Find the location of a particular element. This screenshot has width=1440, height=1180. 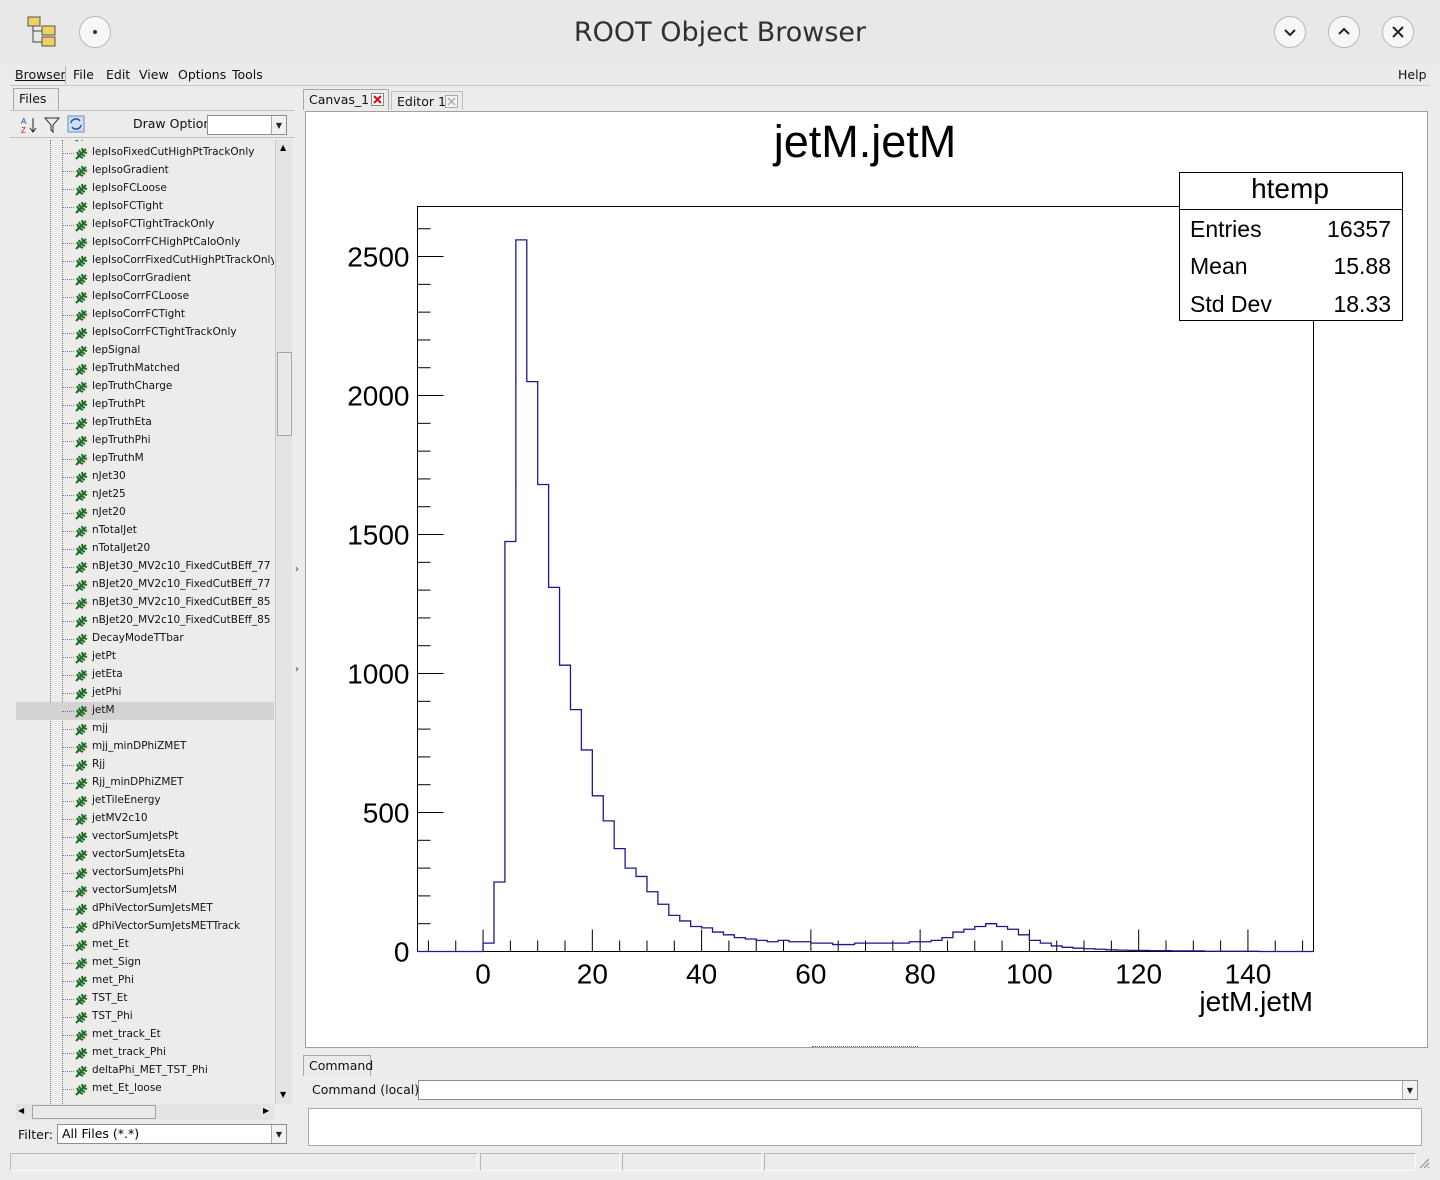

tree-item-jetTileEnergy: jetTileEnergy is located at coordinates (145, 801).